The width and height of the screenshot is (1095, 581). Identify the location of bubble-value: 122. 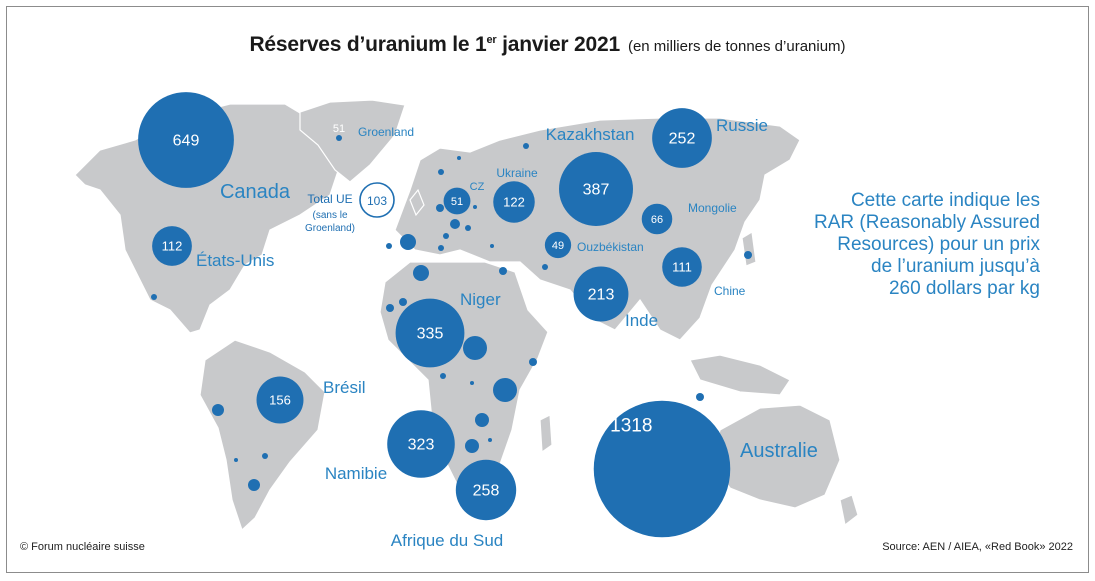
(514, 202).